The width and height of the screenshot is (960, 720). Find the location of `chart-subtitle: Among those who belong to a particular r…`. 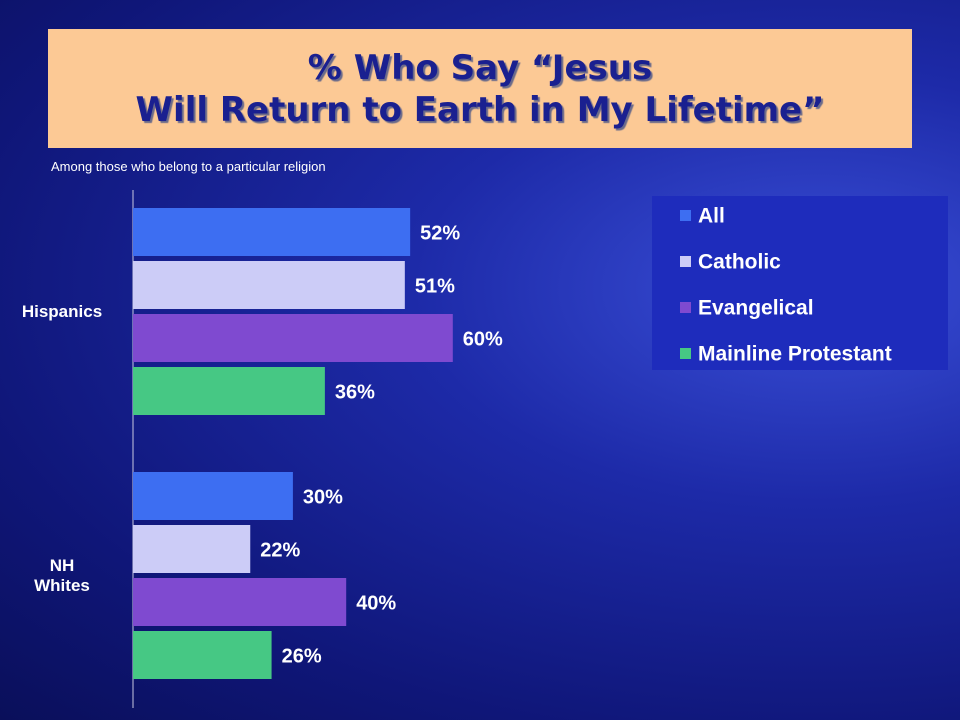

chart-subtitle: Among those who belong to a particular r… is located at coordinates (188, 166).